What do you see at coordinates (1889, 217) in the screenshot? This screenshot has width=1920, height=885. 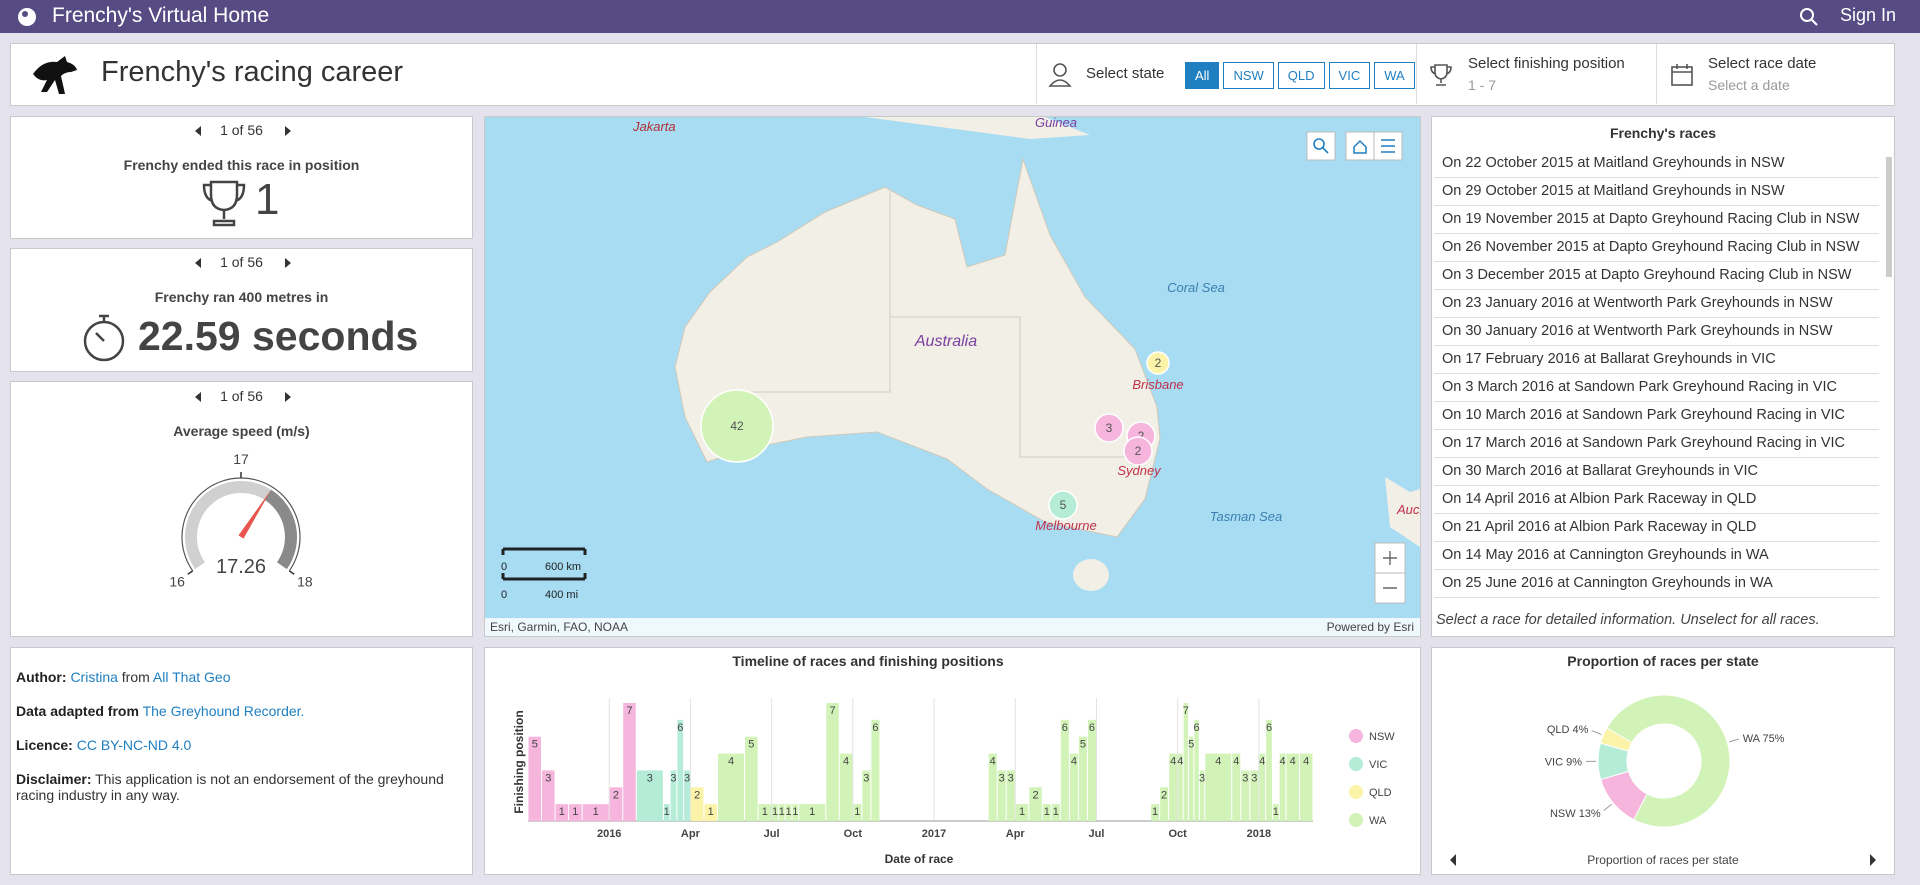 I see `scrollbar` at bounding box center [1889, 217].